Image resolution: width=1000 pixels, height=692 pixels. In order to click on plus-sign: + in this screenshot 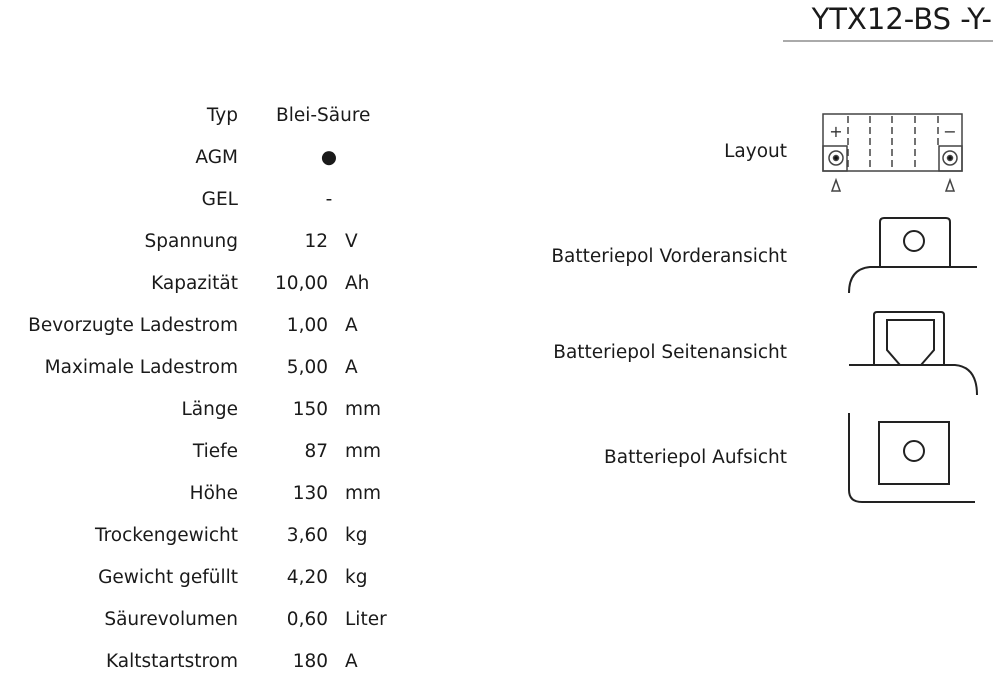, I will do `click(835, 131)`.